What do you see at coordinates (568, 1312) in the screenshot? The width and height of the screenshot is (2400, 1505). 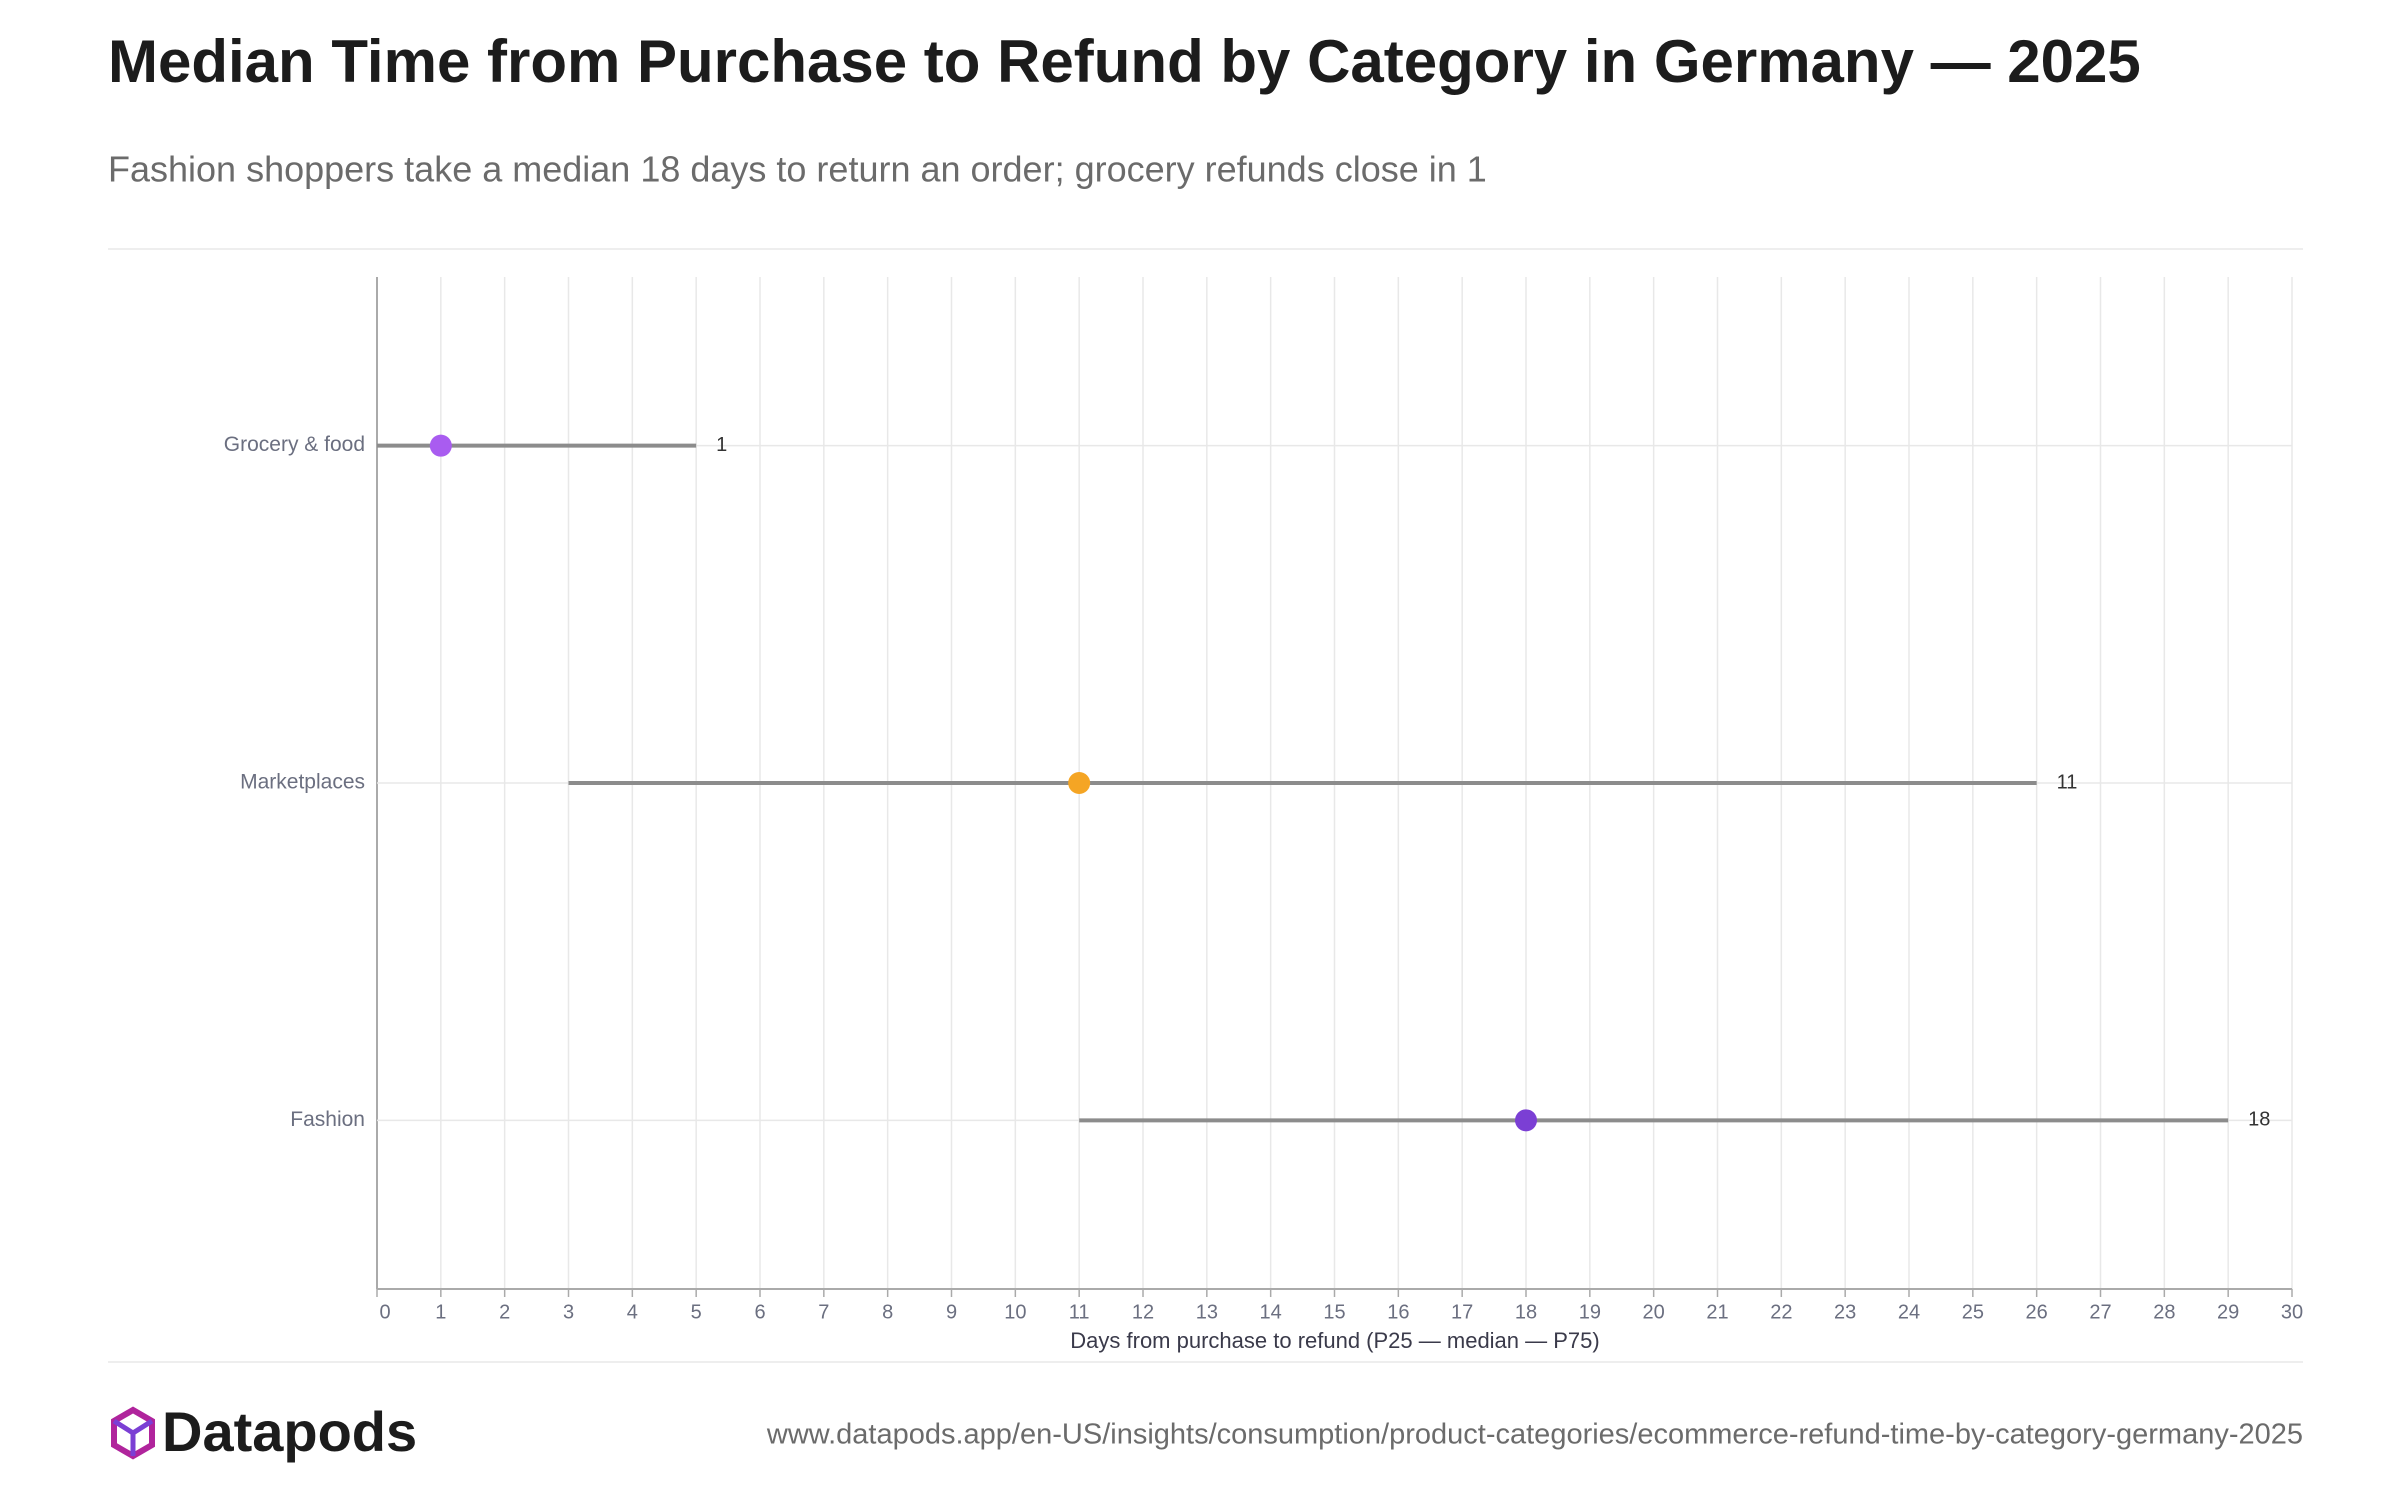 I see `x-tick-label: 3` at bounding box center [568, 1312].